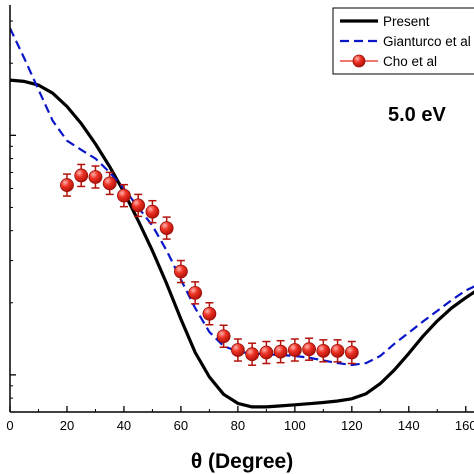  Describe the element at coordinates (295, 425) in the screenshot. I see `x-tick-label: 100` at that location.